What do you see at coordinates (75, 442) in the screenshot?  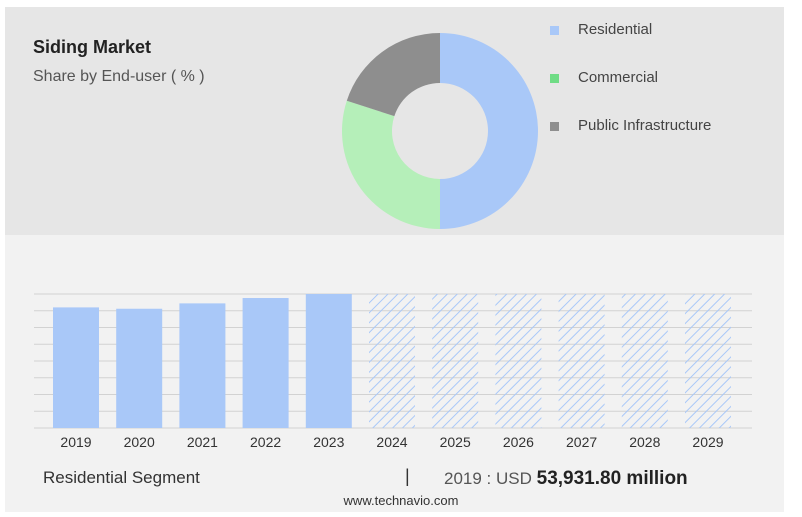 I see `x-tick-label-2019: 2019` at bounding box center [75, 442].